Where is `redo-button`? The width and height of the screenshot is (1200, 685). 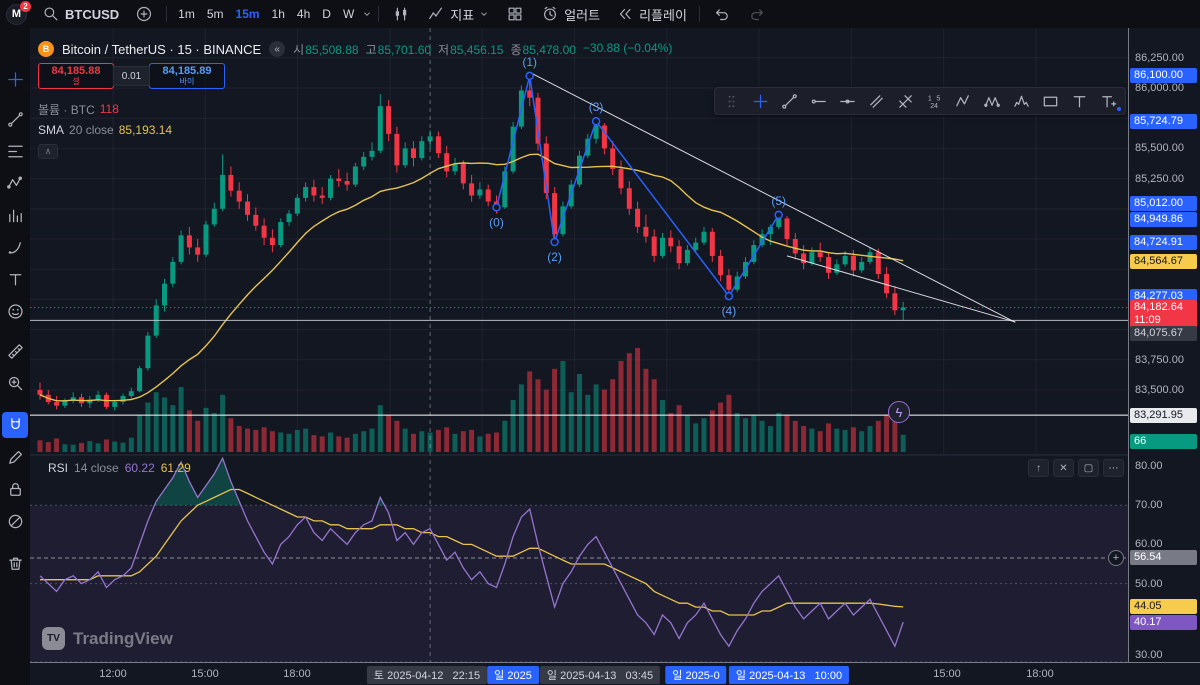 redo-button is located at coordinates (757, 14).